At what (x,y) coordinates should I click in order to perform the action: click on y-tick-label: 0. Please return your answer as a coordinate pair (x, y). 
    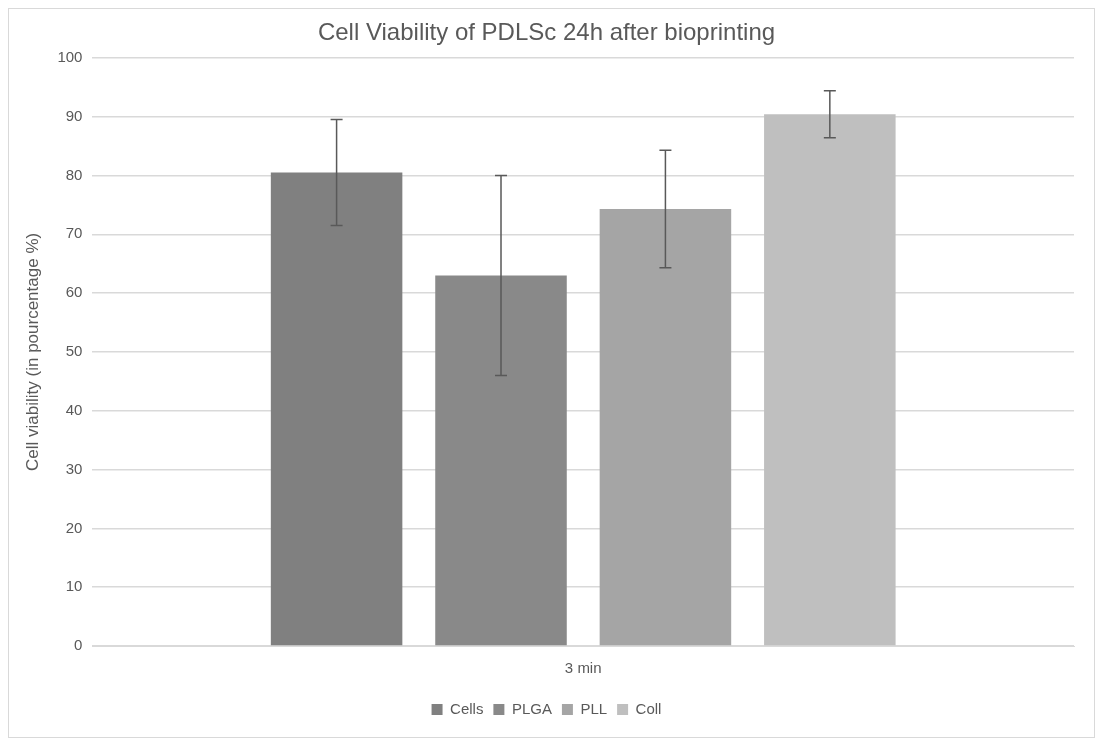
    Looking at the image, I should click on (78, 645).